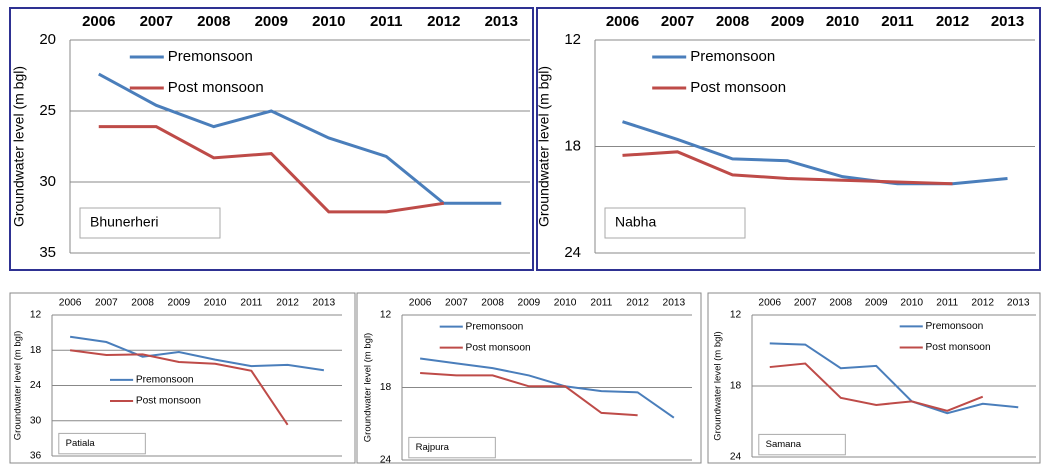 The height and width of the screenshot is (468, 1045). I want to click on y-tick-label: 36, so click(36, 456).